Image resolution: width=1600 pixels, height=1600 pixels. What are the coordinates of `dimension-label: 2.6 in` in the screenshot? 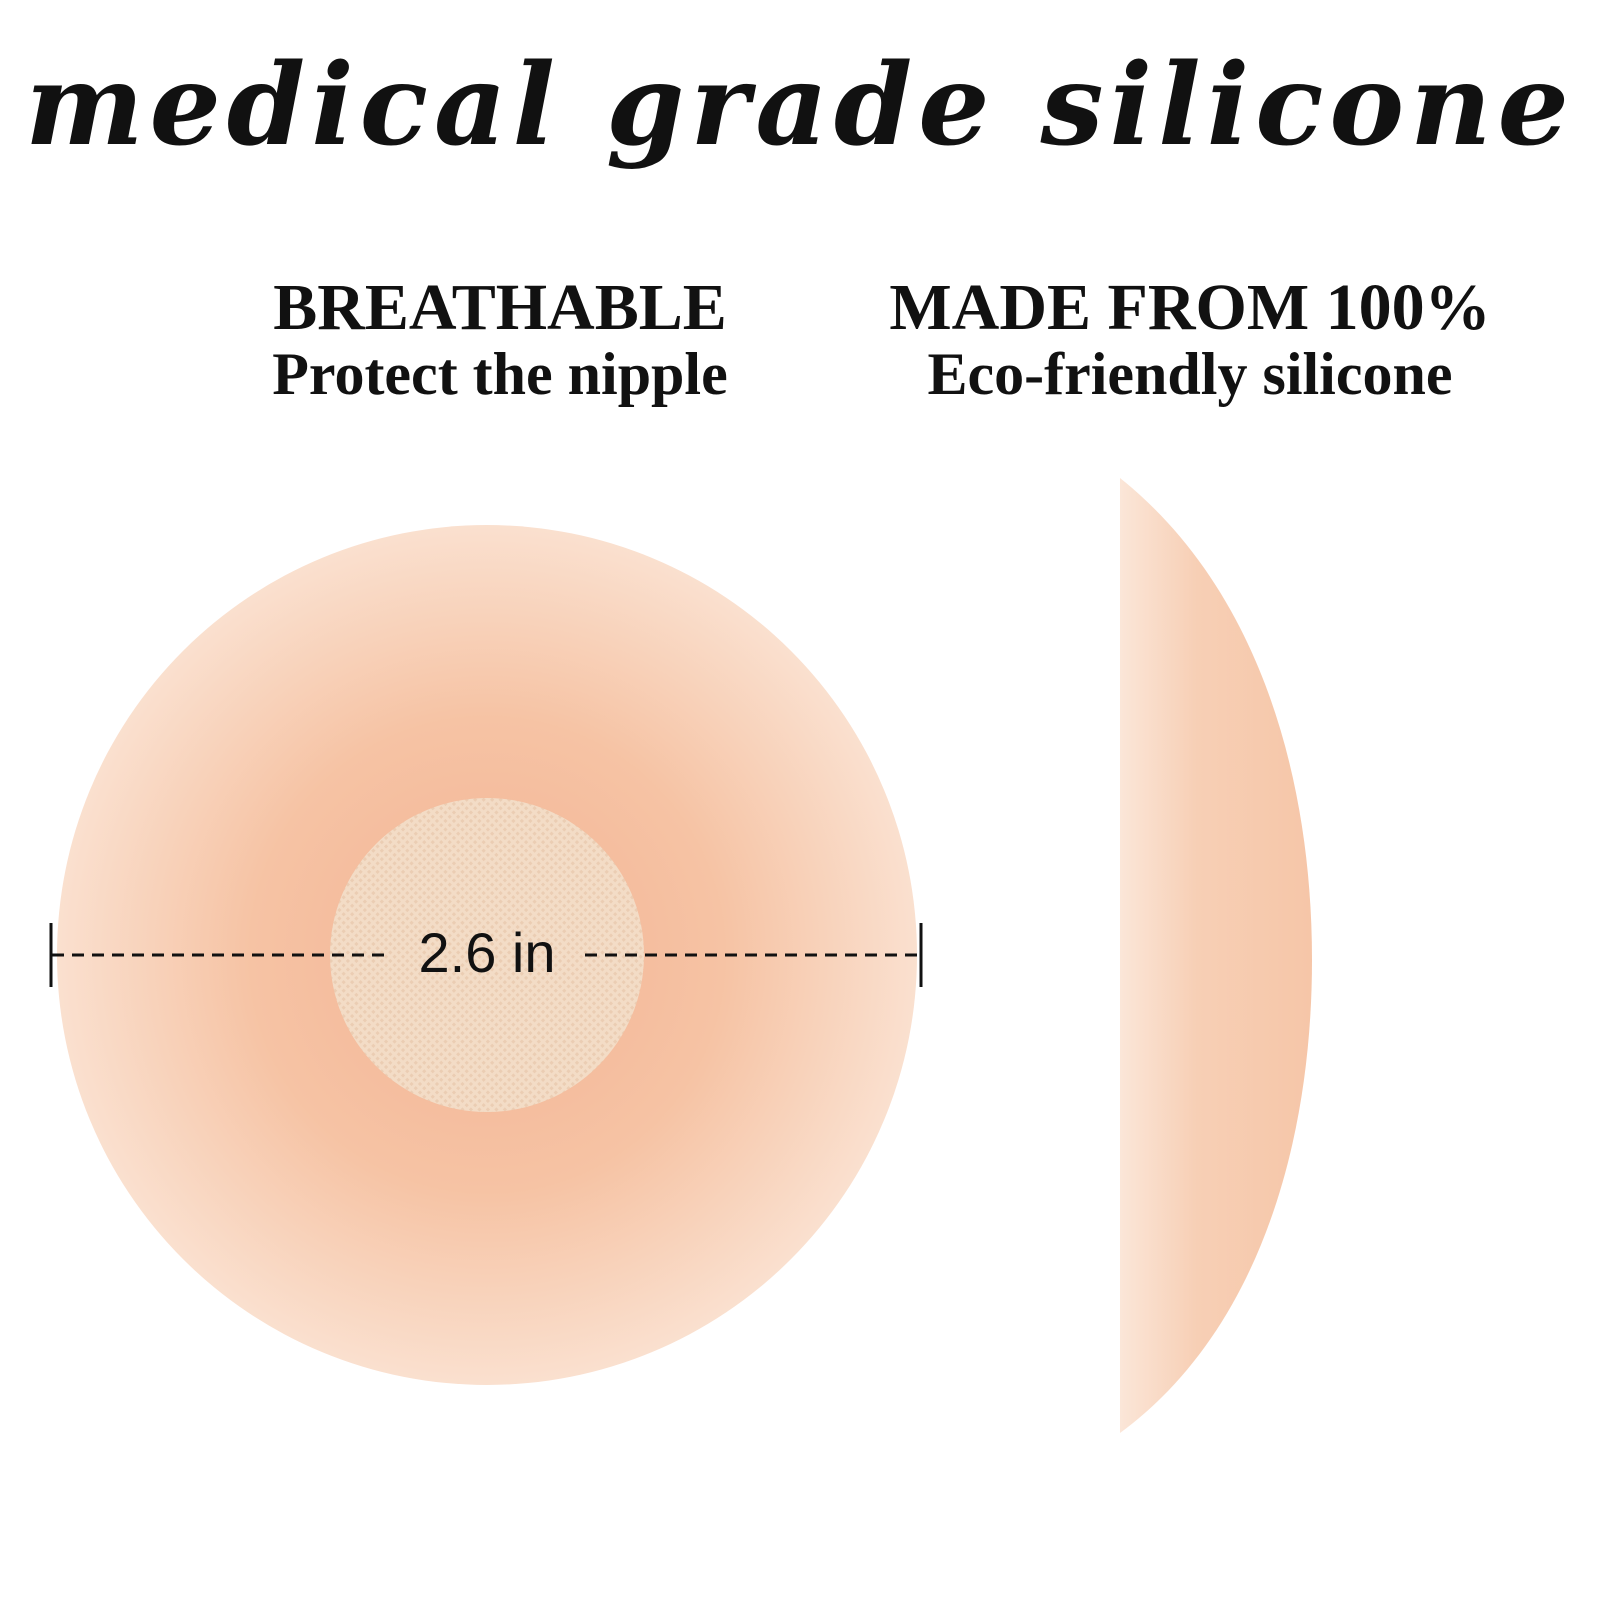 It's located at (487, 952).